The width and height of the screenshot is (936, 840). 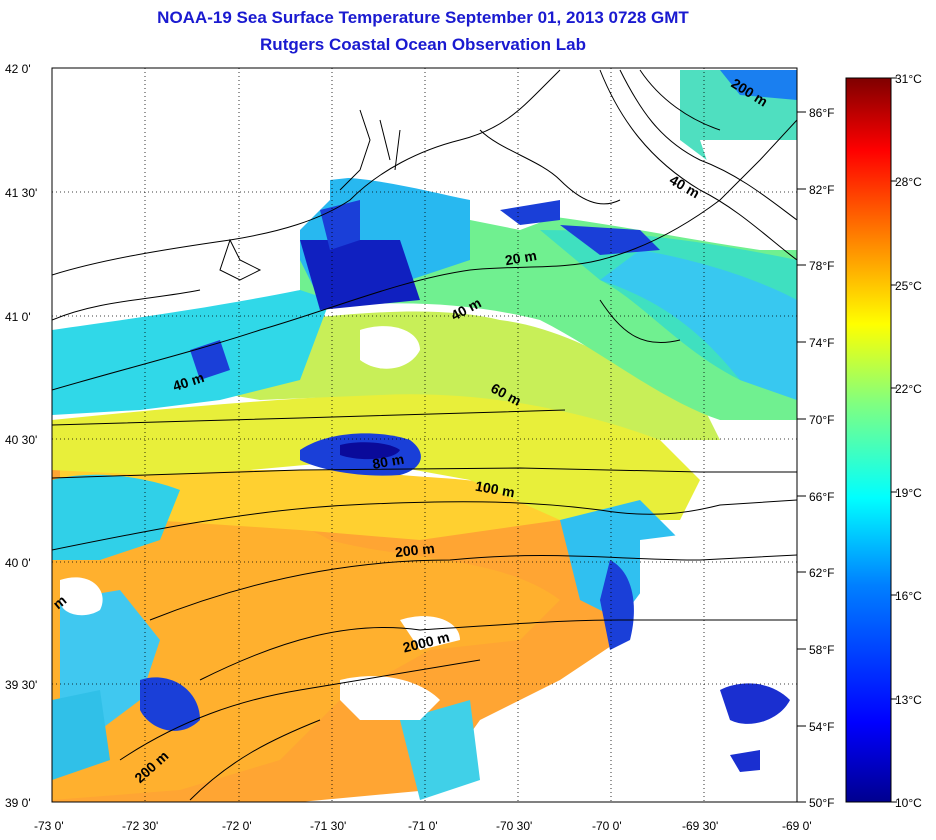 What do you see at coordinates (821, 497) in the screenshot?
I see `fahrenheit-label: 66°F` at bounding box center [821, 497].